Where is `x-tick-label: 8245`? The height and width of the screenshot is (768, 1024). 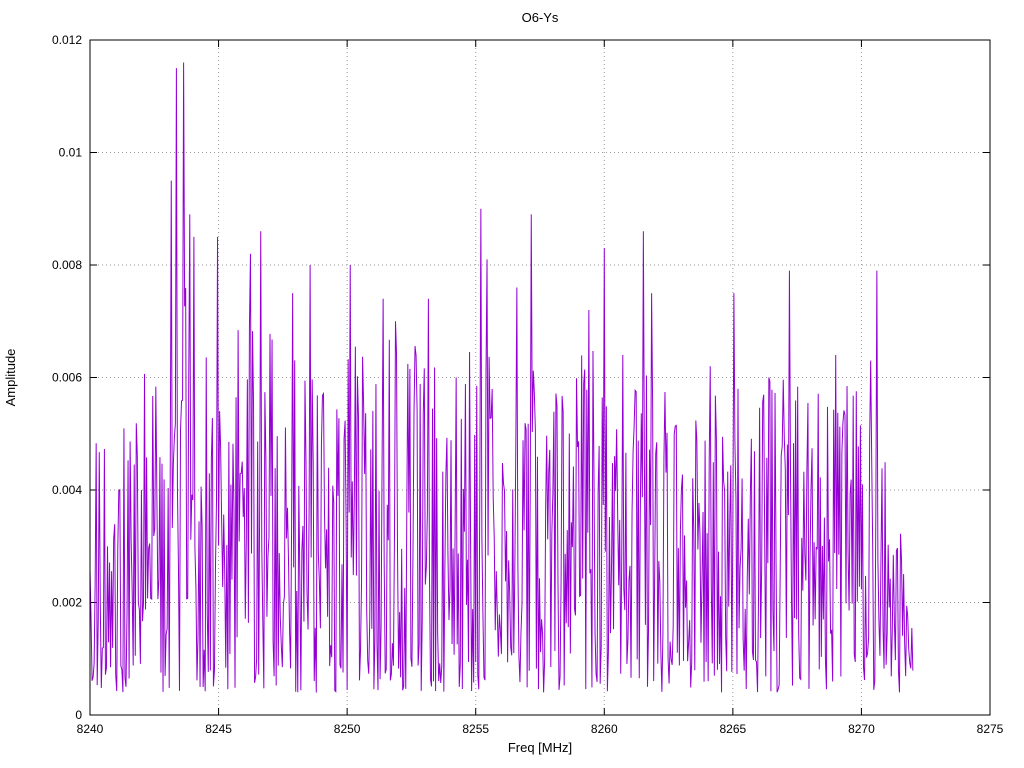 x-tick-label: 8245 is located at coordinates (218, 729).